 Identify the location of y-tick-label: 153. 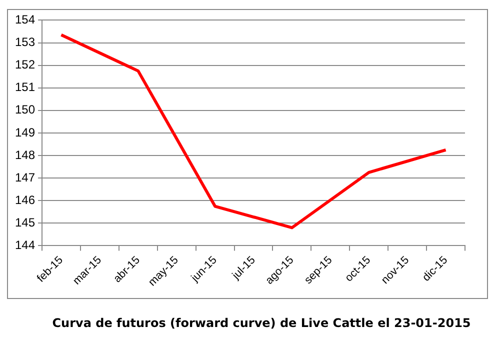
(25, 42).